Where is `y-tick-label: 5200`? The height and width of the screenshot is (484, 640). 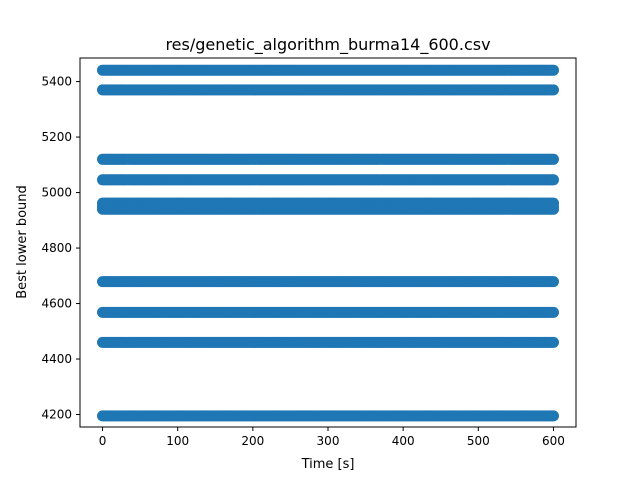
y-tick-label: 5200 is located at coordinates (56, 137).